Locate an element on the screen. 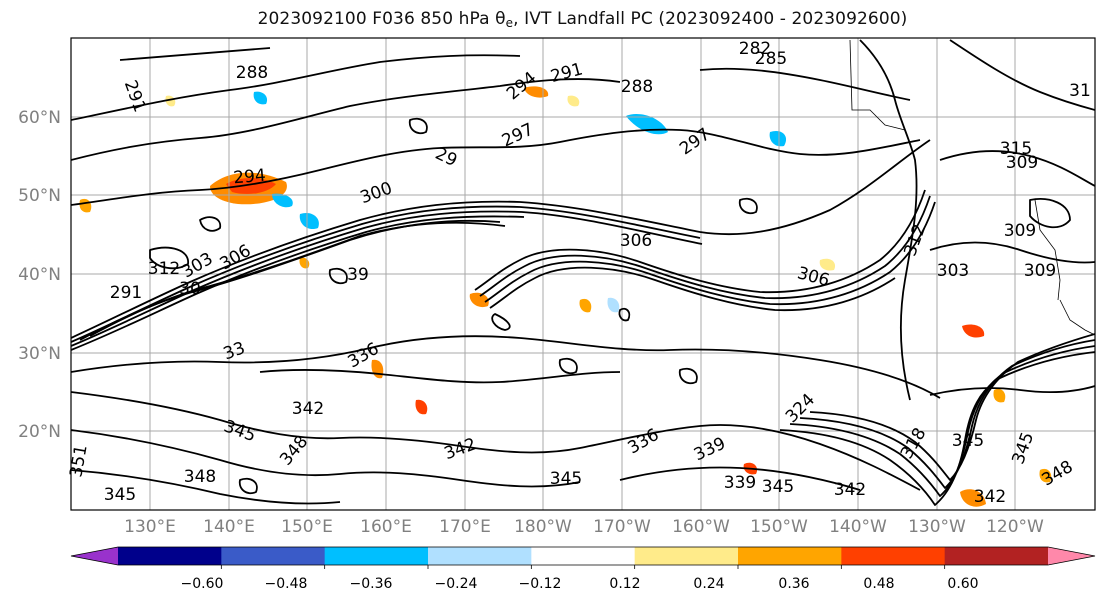 This screenshot has width=1105, height=603. lat-label: 20°N is located at coordinates (39, 432).